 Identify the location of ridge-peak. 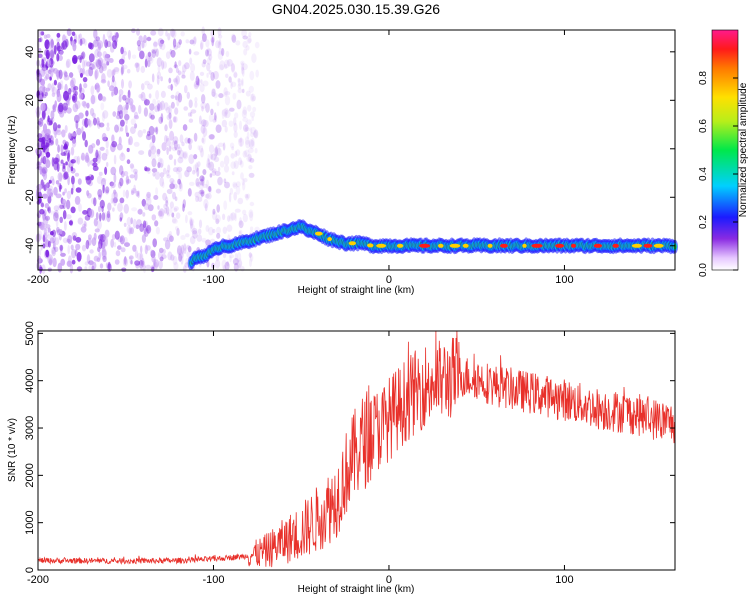
(400, 245).